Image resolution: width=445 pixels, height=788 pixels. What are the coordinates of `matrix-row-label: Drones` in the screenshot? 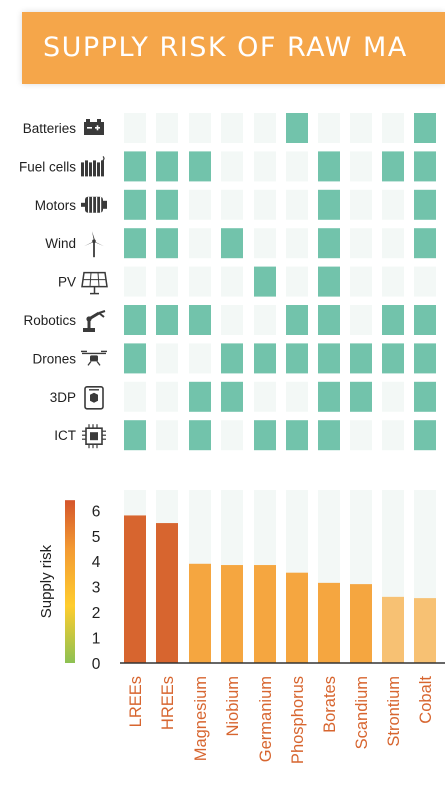 It's located at (54, 358).